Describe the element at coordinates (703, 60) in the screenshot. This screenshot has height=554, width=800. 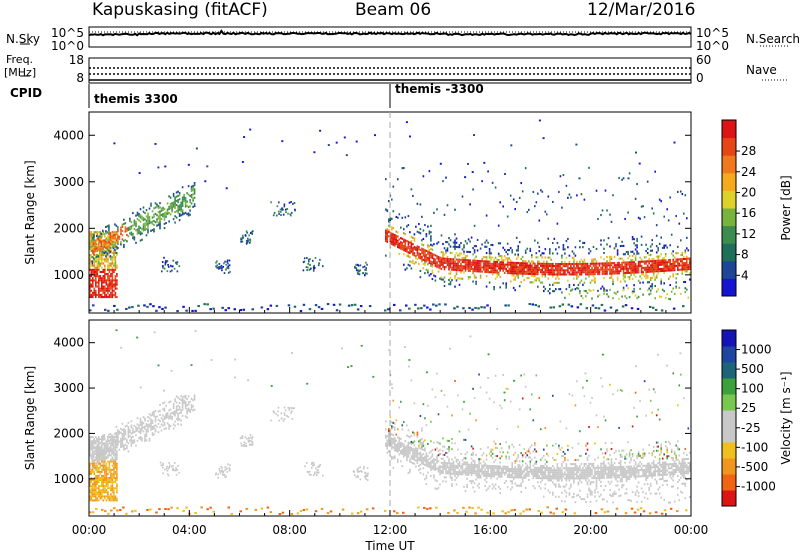
I see `nave-tick-high: 60` at that location.